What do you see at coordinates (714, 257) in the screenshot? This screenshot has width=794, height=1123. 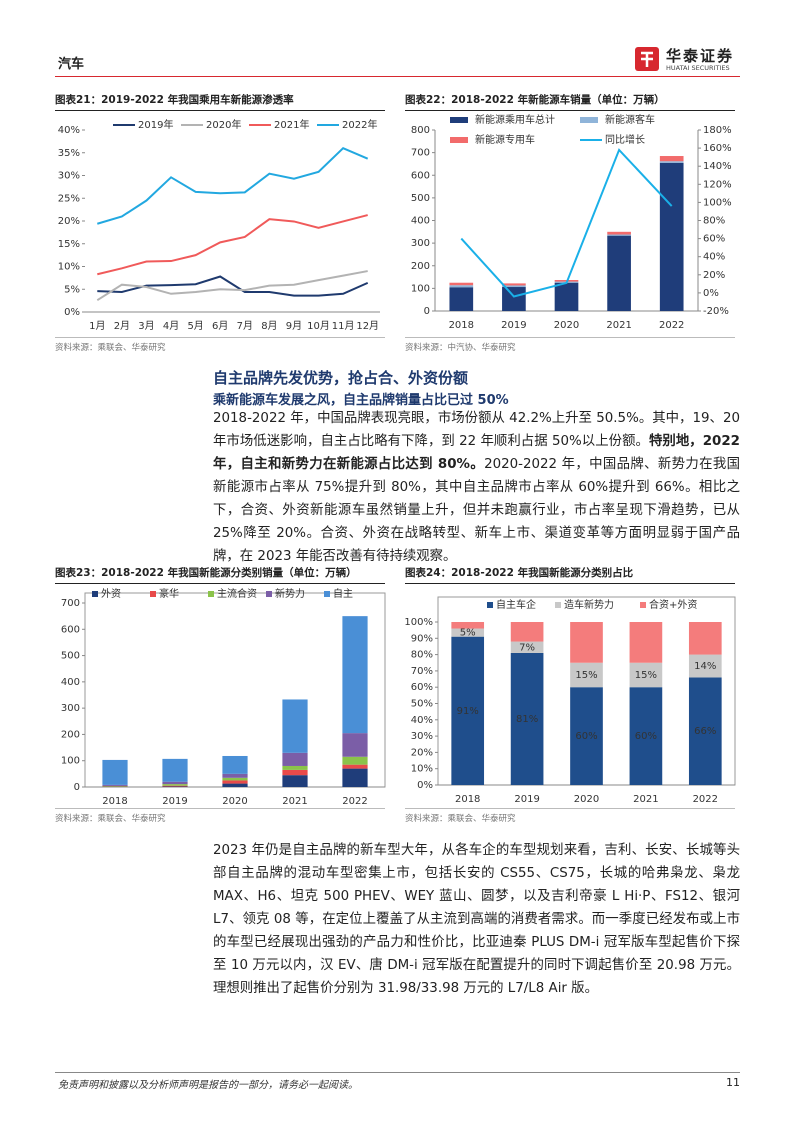 I see `y2-tick-label: 40%` at bounding box center [714, 257].